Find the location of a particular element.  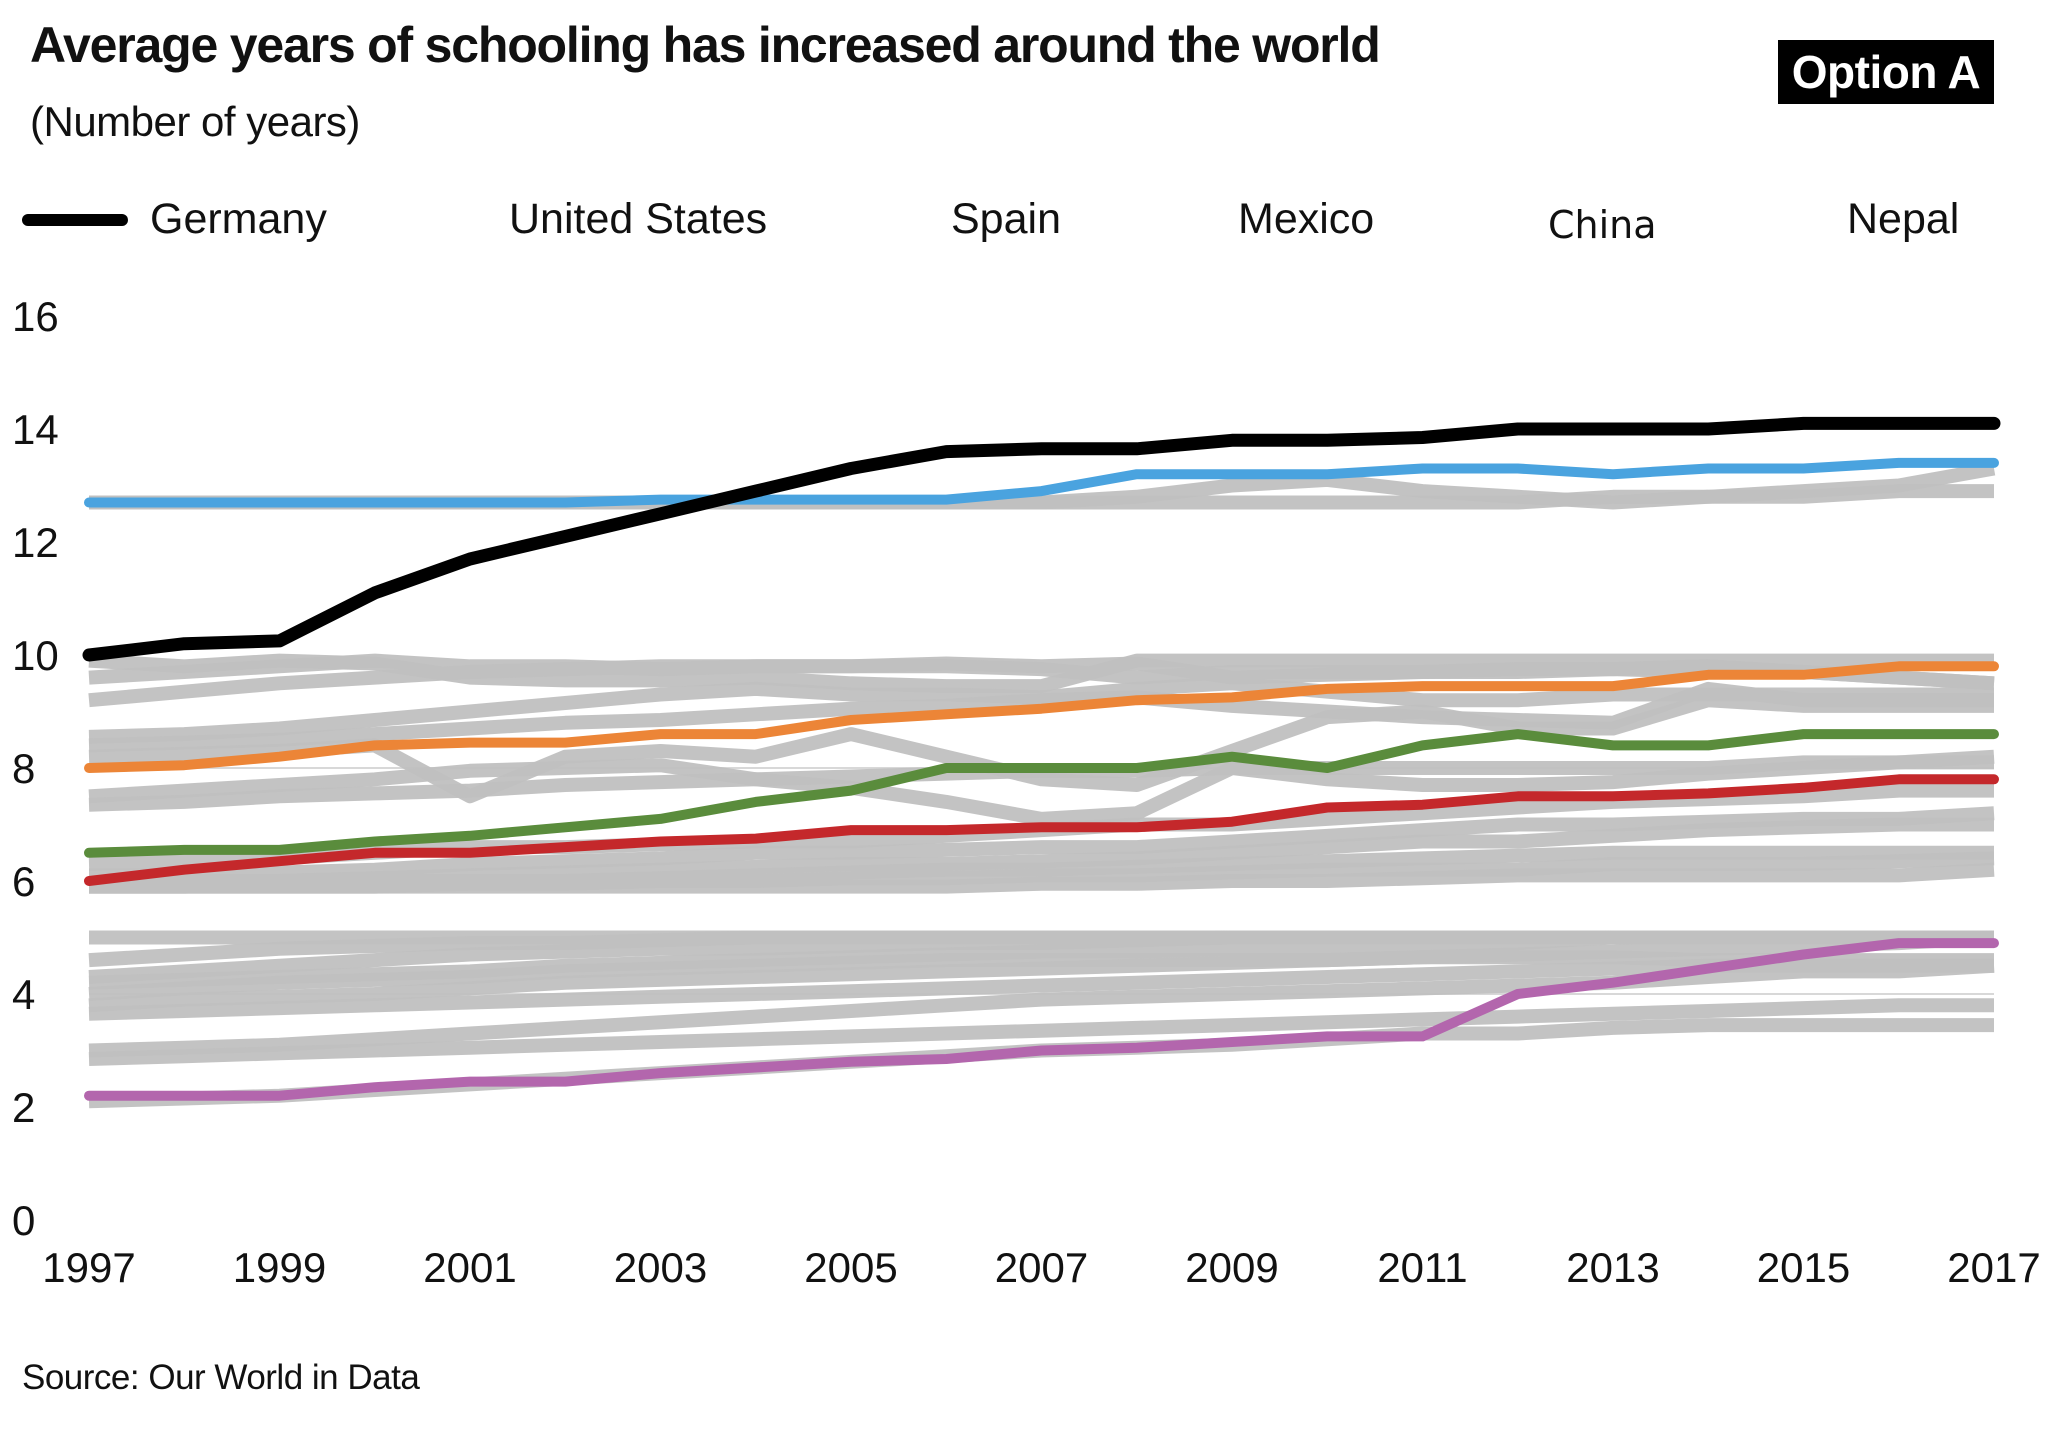

option-badge: Option A is located at coordinates (1886, 72).